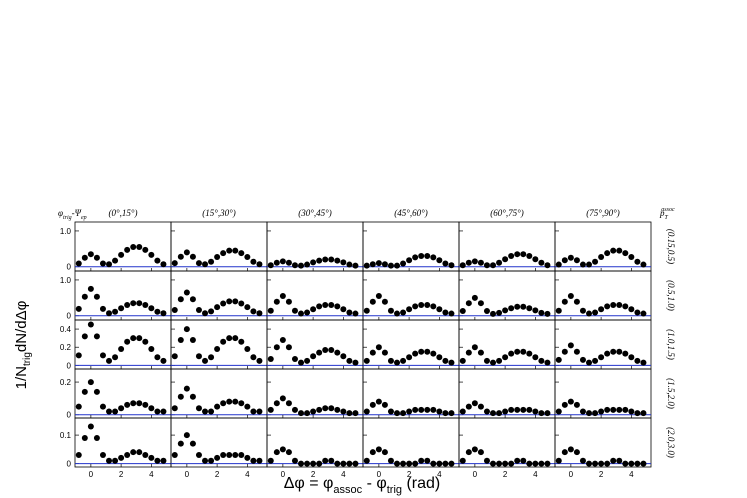 The image size is (747, 498). What do you see at coordinates (671, 442) in the screenshot?
I see `row-label: (2.0,3.0)` at bounding box center [671, 442].